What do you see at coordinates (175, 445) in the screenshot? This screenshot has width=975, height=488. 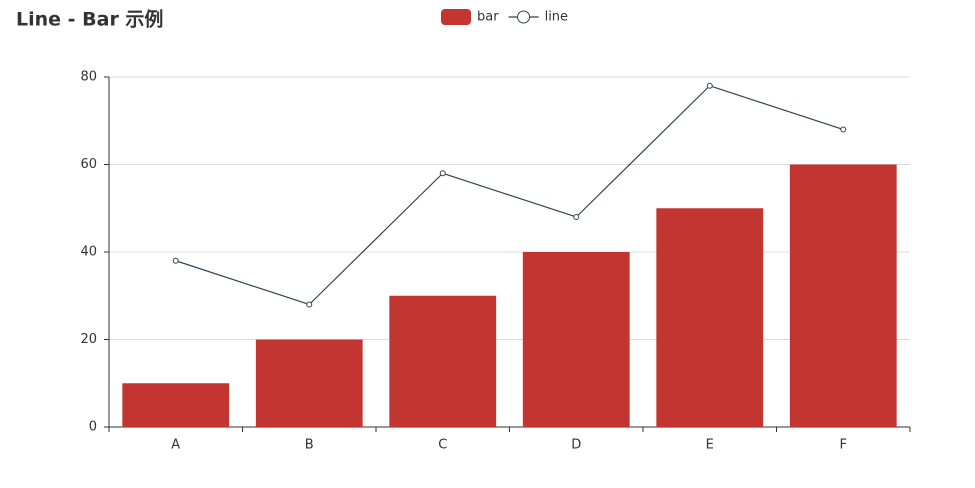 I see `x-tick-label: A` at bounding box center [175, 445].